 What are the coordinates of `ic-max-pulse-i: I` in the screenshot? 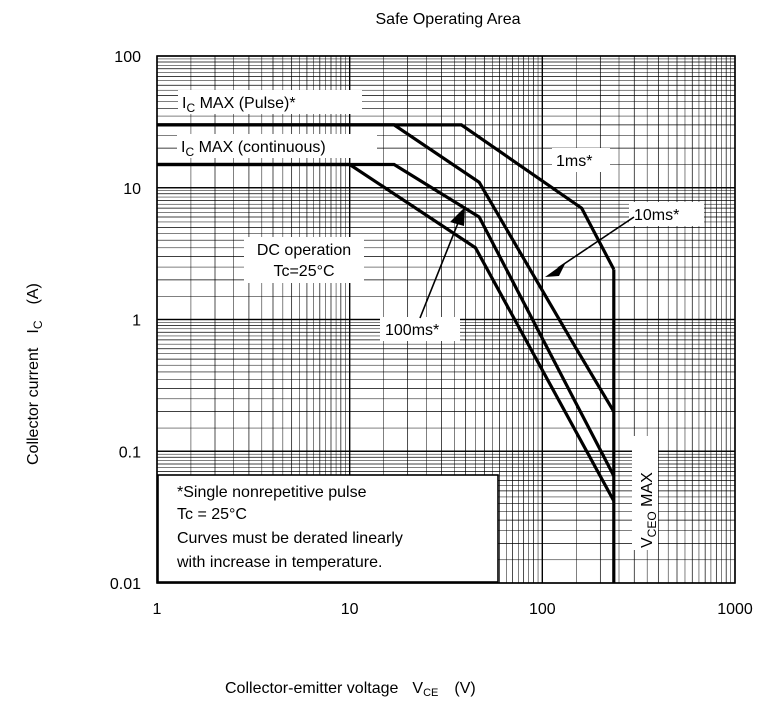 It's located at (184, 103).